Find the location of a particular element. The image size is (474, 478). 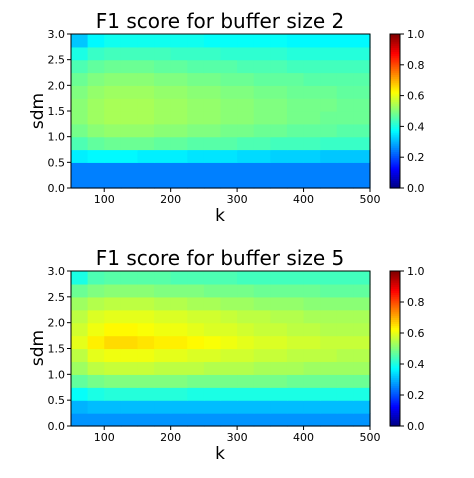

x-axis-ticks: 100 200 300 400 500 is located at coordinates (237, 435).